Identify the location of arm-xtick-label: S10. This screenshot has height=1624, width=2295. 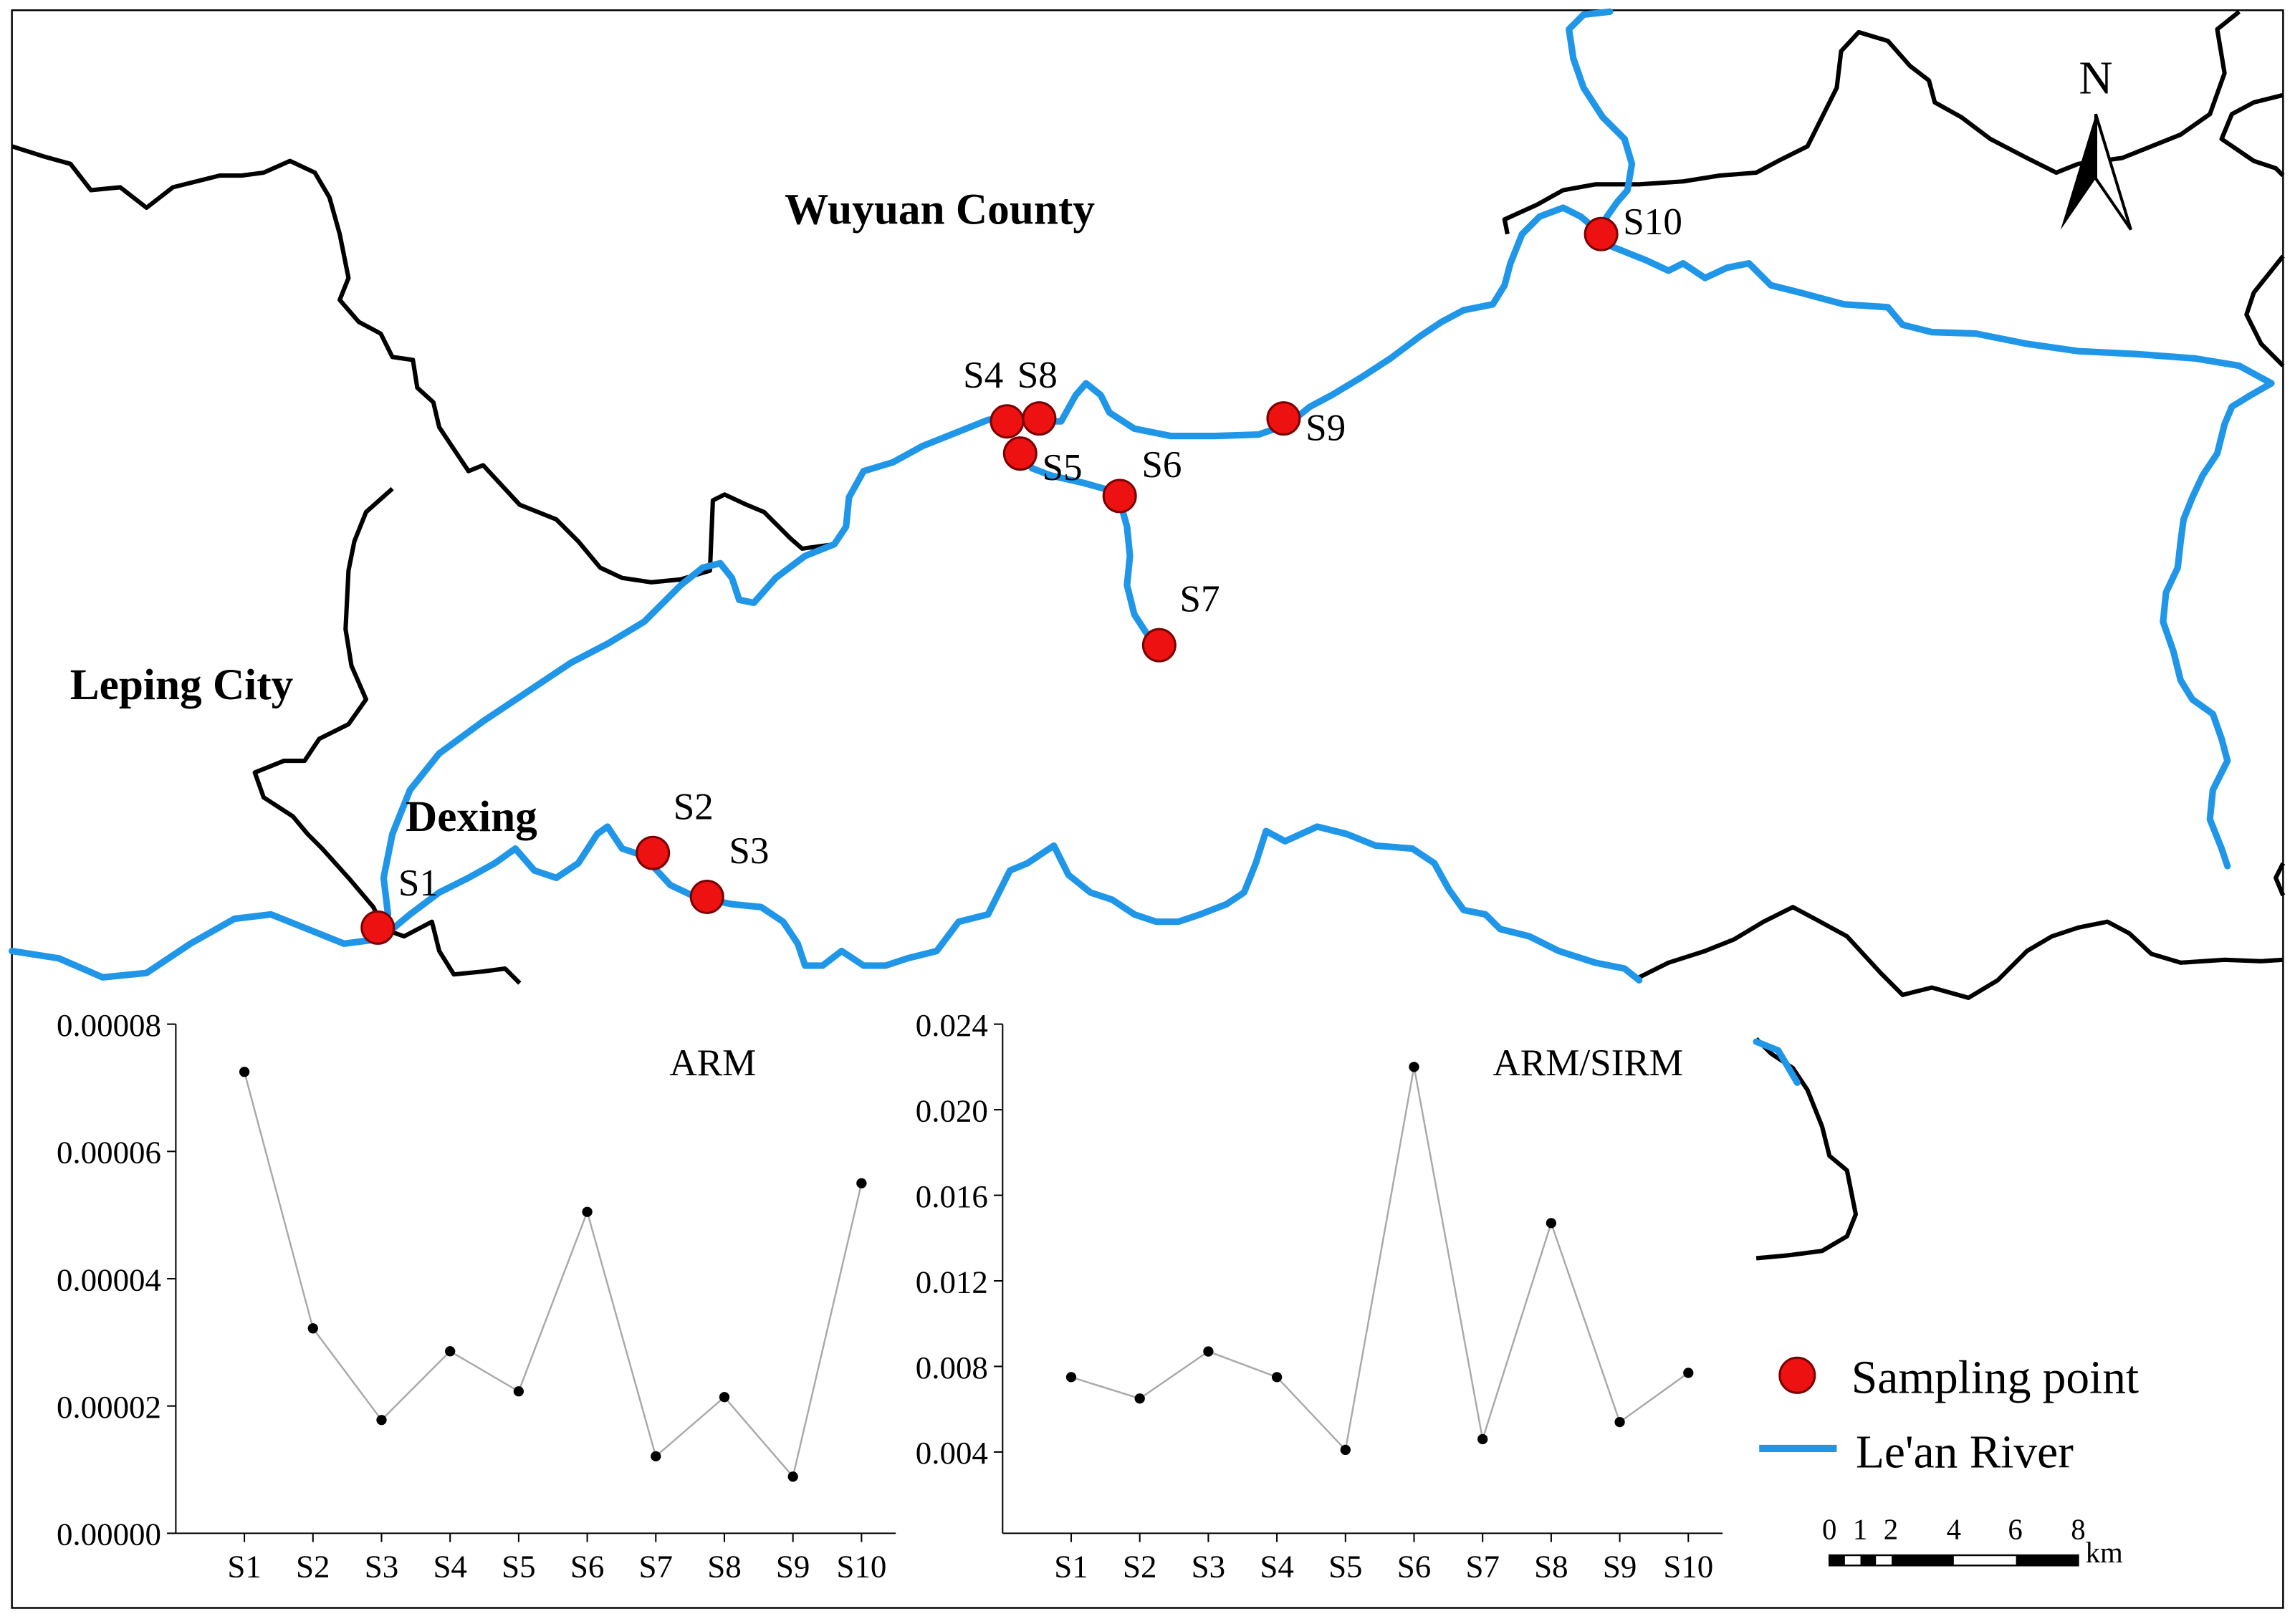
(861, 1567).